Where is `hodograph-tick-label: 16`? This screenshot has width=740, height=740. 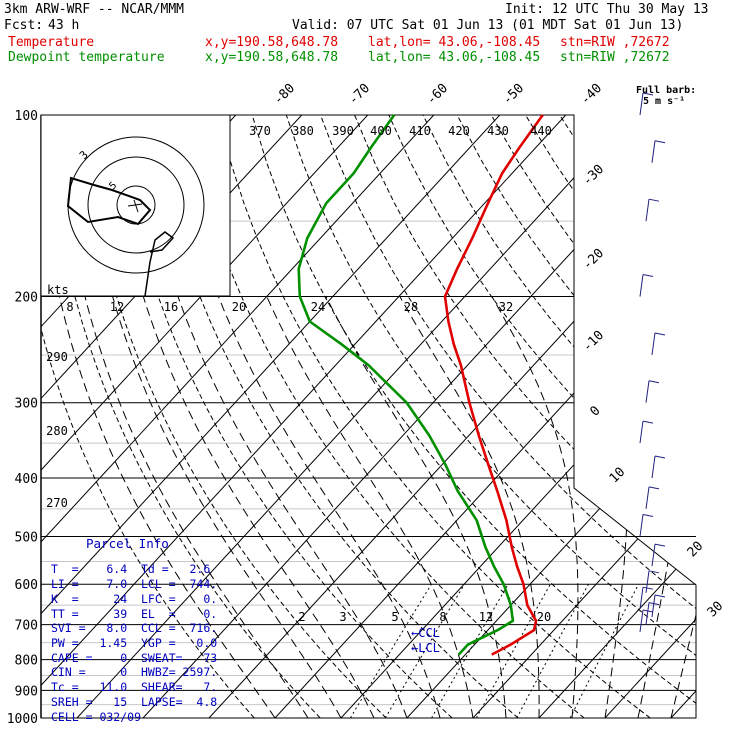
hodograph-tick-label: 16 is located at coordinates (171, 307).